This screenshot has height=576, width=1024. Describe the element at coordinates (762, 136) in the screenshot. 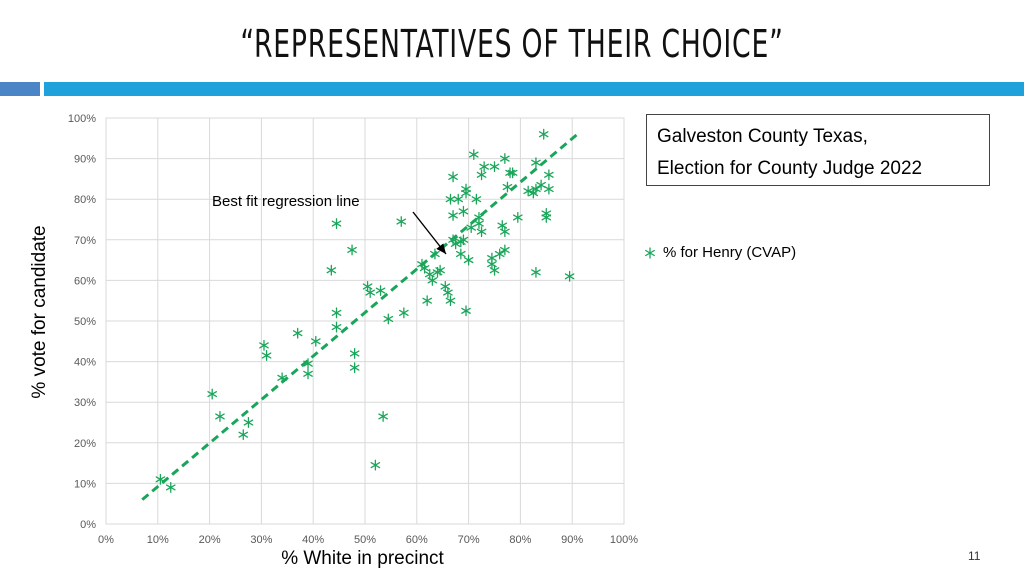

I see `info-box-line-1: Galveston County Texas,` at that location.